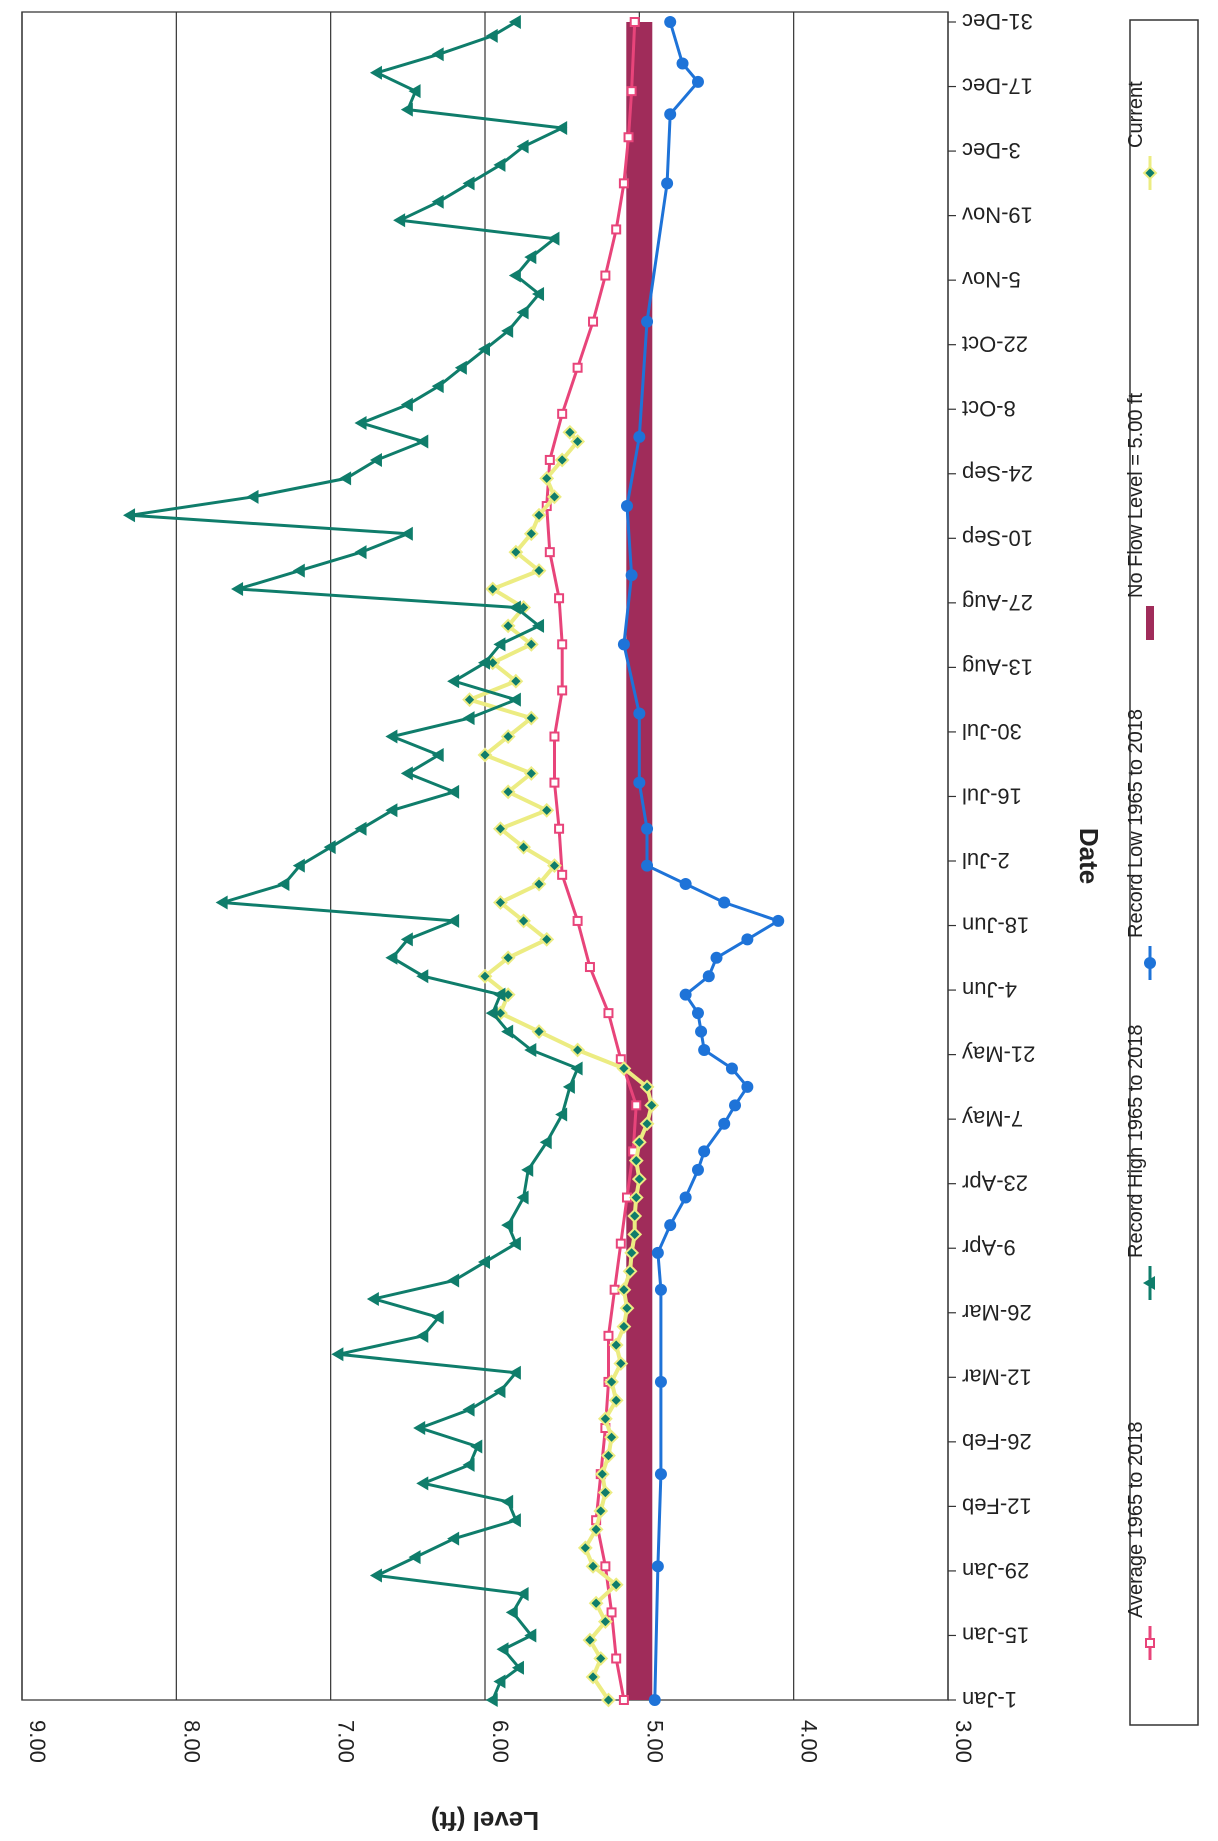  Describe the element at coordinates (992, 731) in the screenshot. I see `date-tick-label: 30-Jul` at that location.